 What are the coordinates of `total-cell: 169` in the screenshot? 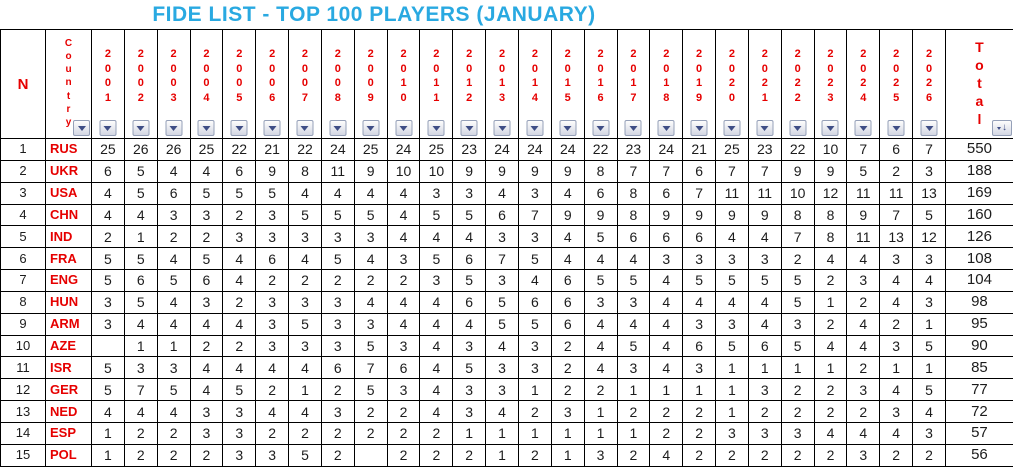 It's located at (979, 193).